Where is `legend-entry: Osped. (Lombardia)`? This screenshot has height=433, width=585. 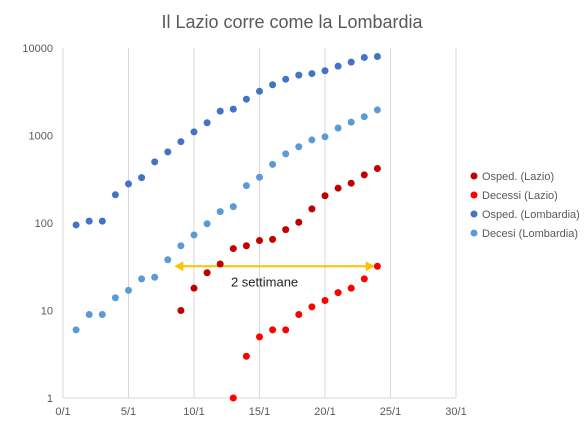
legend-entry: Osped. (Lombardia) is located at coordinates (531, 215).